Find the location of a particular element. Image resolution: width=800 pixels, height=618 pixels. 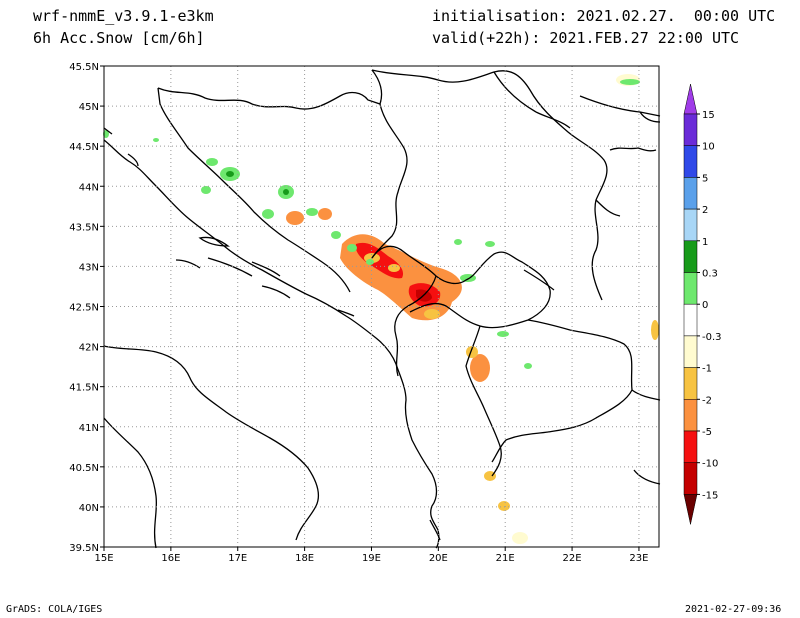

lon-tick-label: 16E is located at coordinates (170, 558).